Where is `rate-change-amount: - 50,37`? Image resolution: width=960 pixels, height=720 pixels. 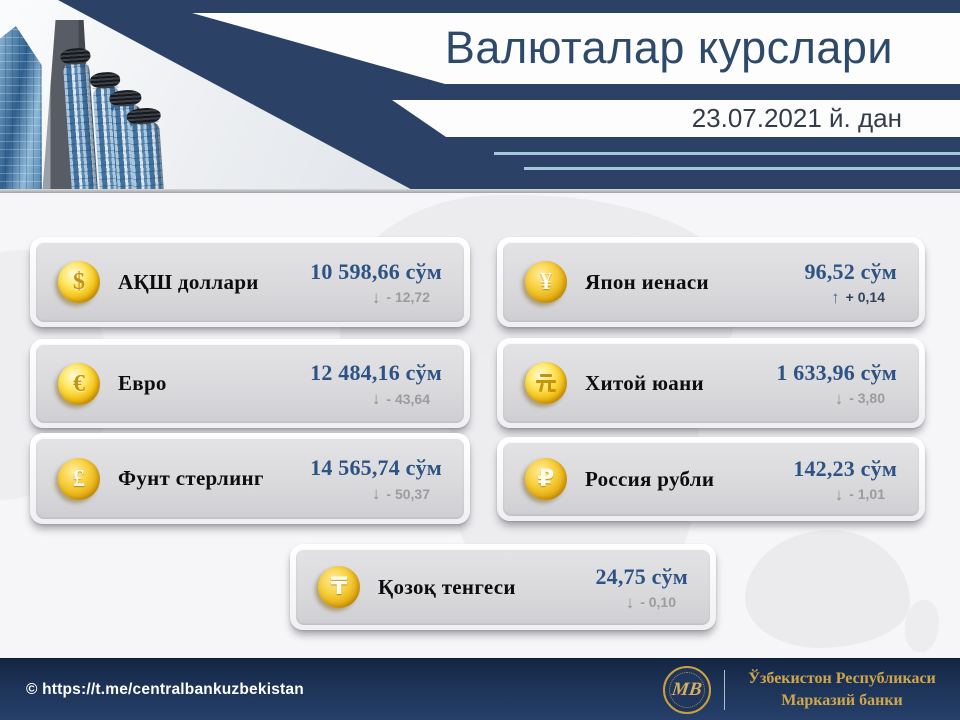 rate-change-amount: - 50,37 is located at coordinates (408, 493).